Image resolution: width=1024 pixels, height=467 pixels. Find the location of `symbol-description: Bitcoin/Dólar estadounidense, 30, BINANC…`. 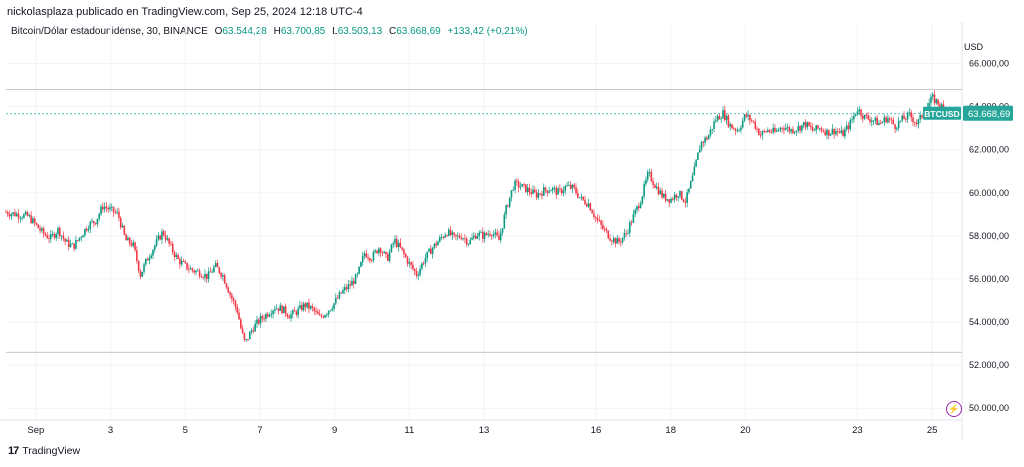

symbol-description: Bitcoin/Dólar estadounidense, 30, BINANC… is located at coordinates (109, 31).